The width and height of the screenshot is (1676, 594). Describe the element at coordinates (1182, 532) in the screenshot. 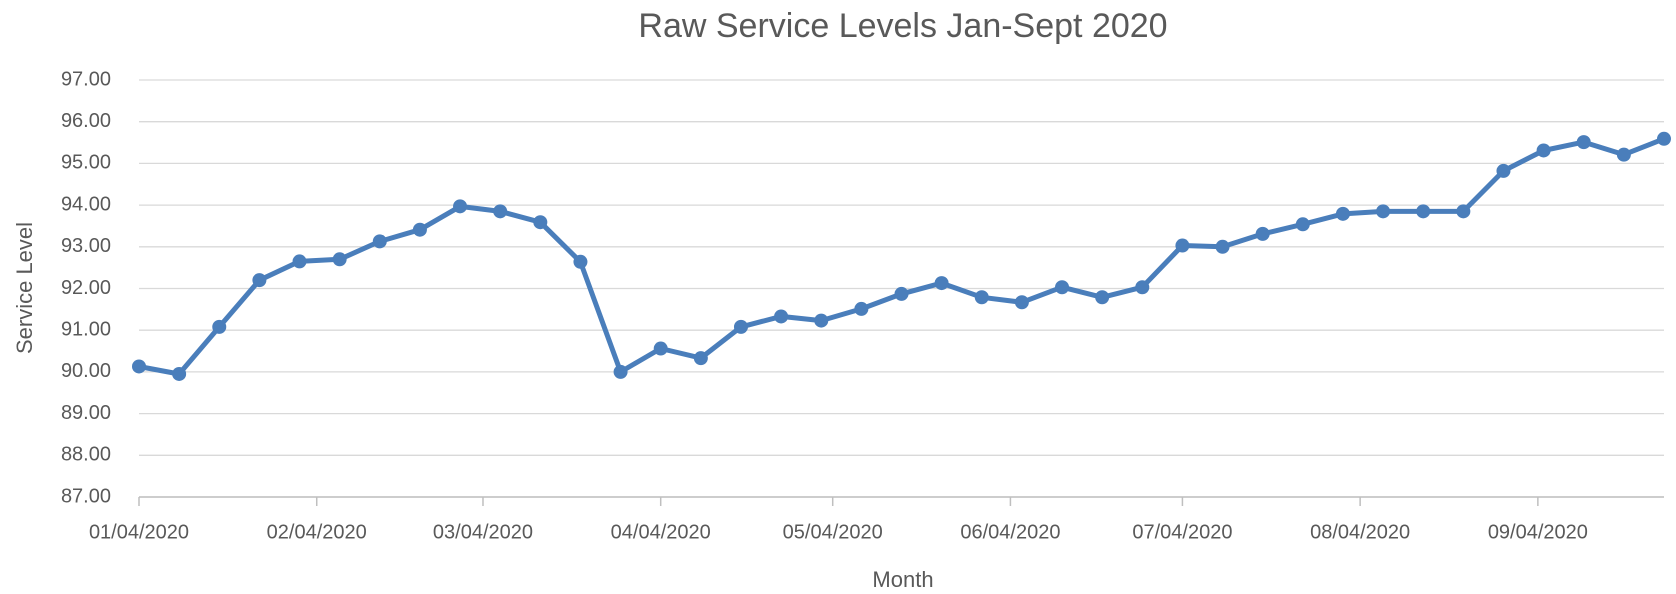

I see `x-tick-label: 07/04/2020` at that location.